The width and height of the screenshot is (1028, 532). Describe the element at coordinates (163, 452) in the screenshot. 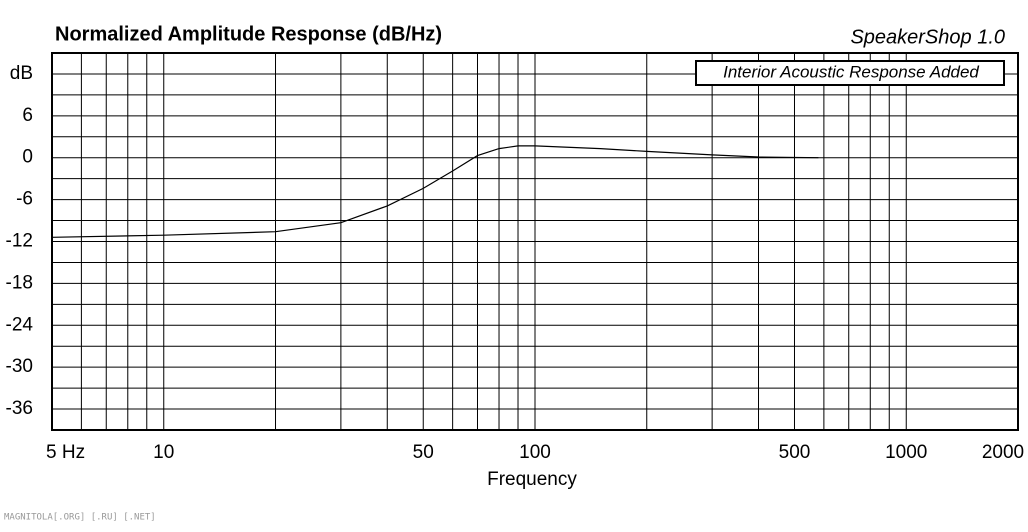

I see `x-tick-label: 10` at that location.